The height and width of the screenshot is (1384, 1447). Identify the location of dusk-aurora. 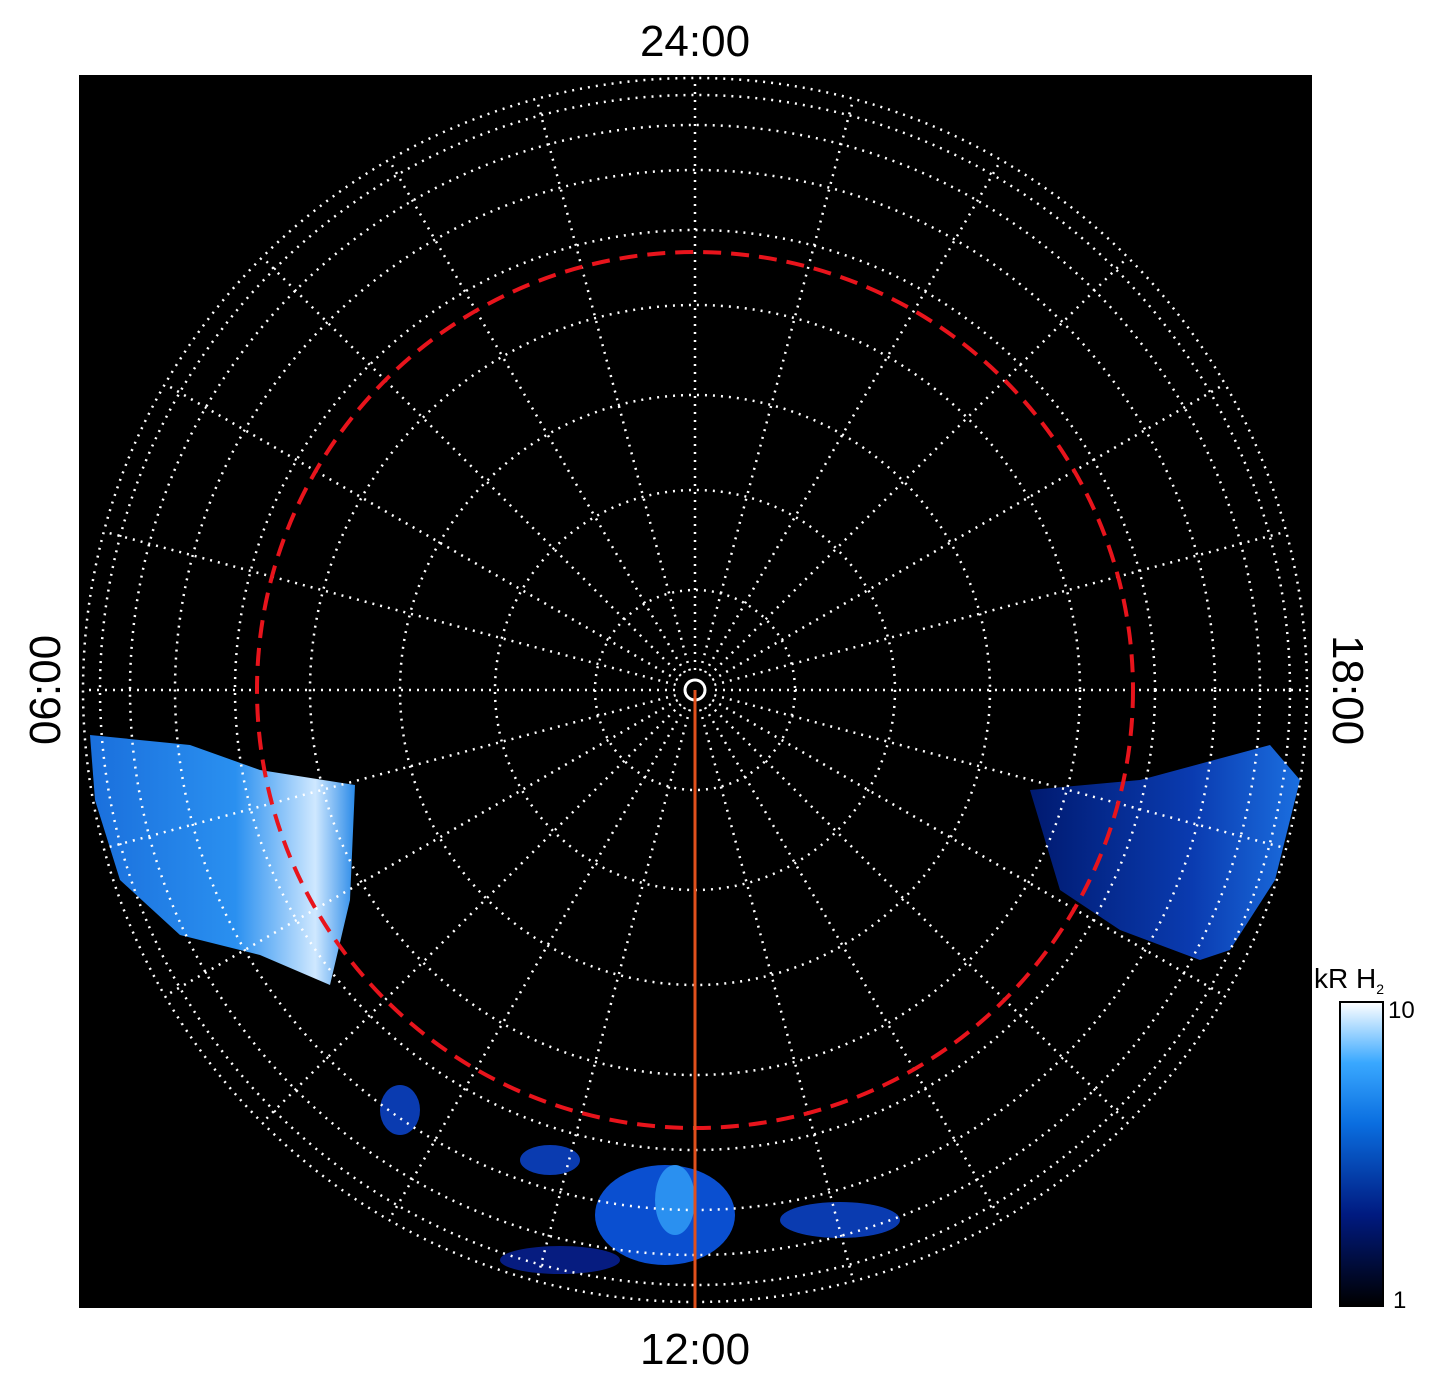
(1165, 852).